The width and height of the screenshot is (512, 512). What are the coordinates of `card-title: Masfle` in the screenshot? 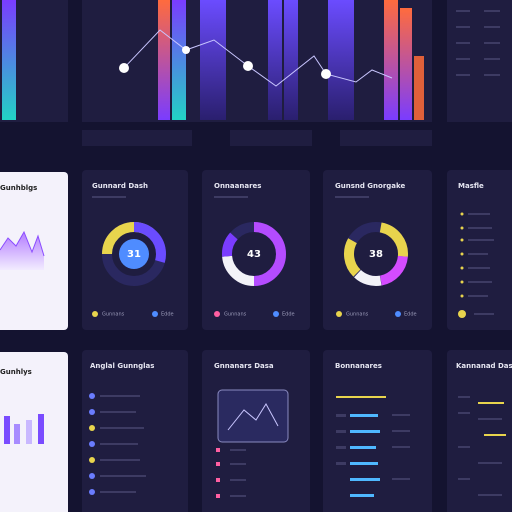 It's located at (471, 186).